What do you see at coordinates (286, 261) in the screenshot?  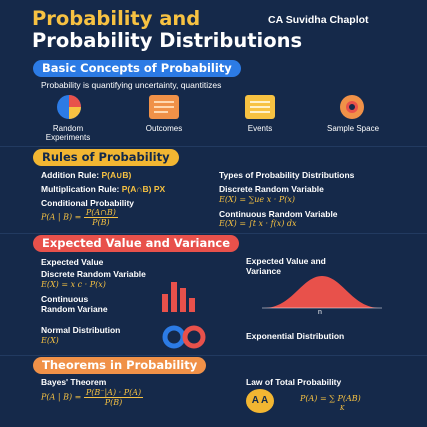 I see `ev-right-line-1: Expected Value and` at bounding box center [286, 261].